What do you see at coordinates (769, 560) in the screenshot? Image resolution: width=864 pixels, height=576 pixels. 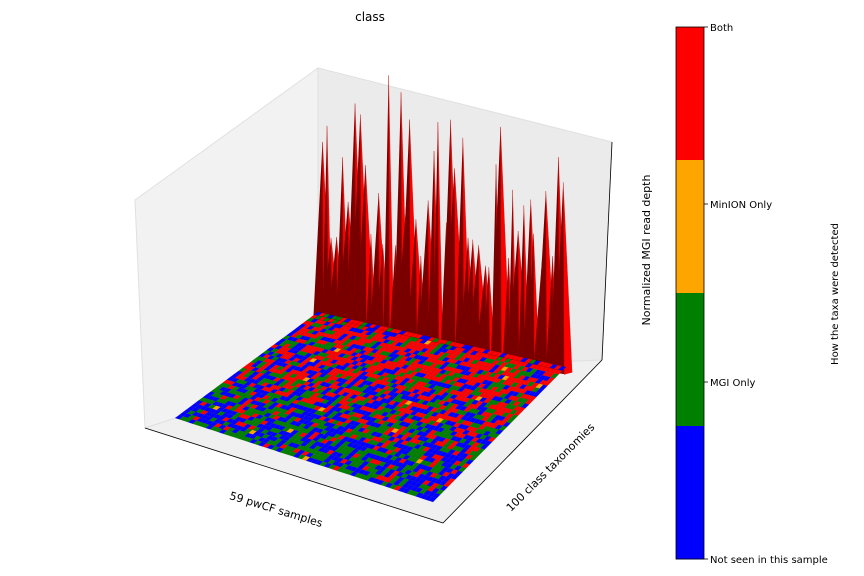 I see `colorbar-label-not-seen: Not seen in this sample` at bounding box center [769, 560].